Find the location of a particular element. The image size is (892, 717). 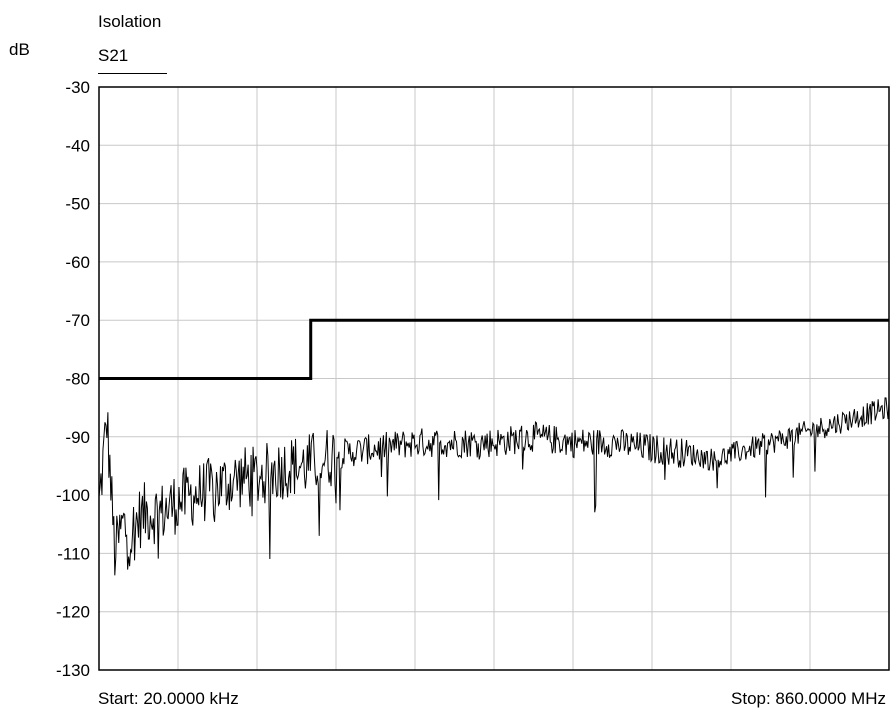

legend-underline is located at coordinates (132, 73).